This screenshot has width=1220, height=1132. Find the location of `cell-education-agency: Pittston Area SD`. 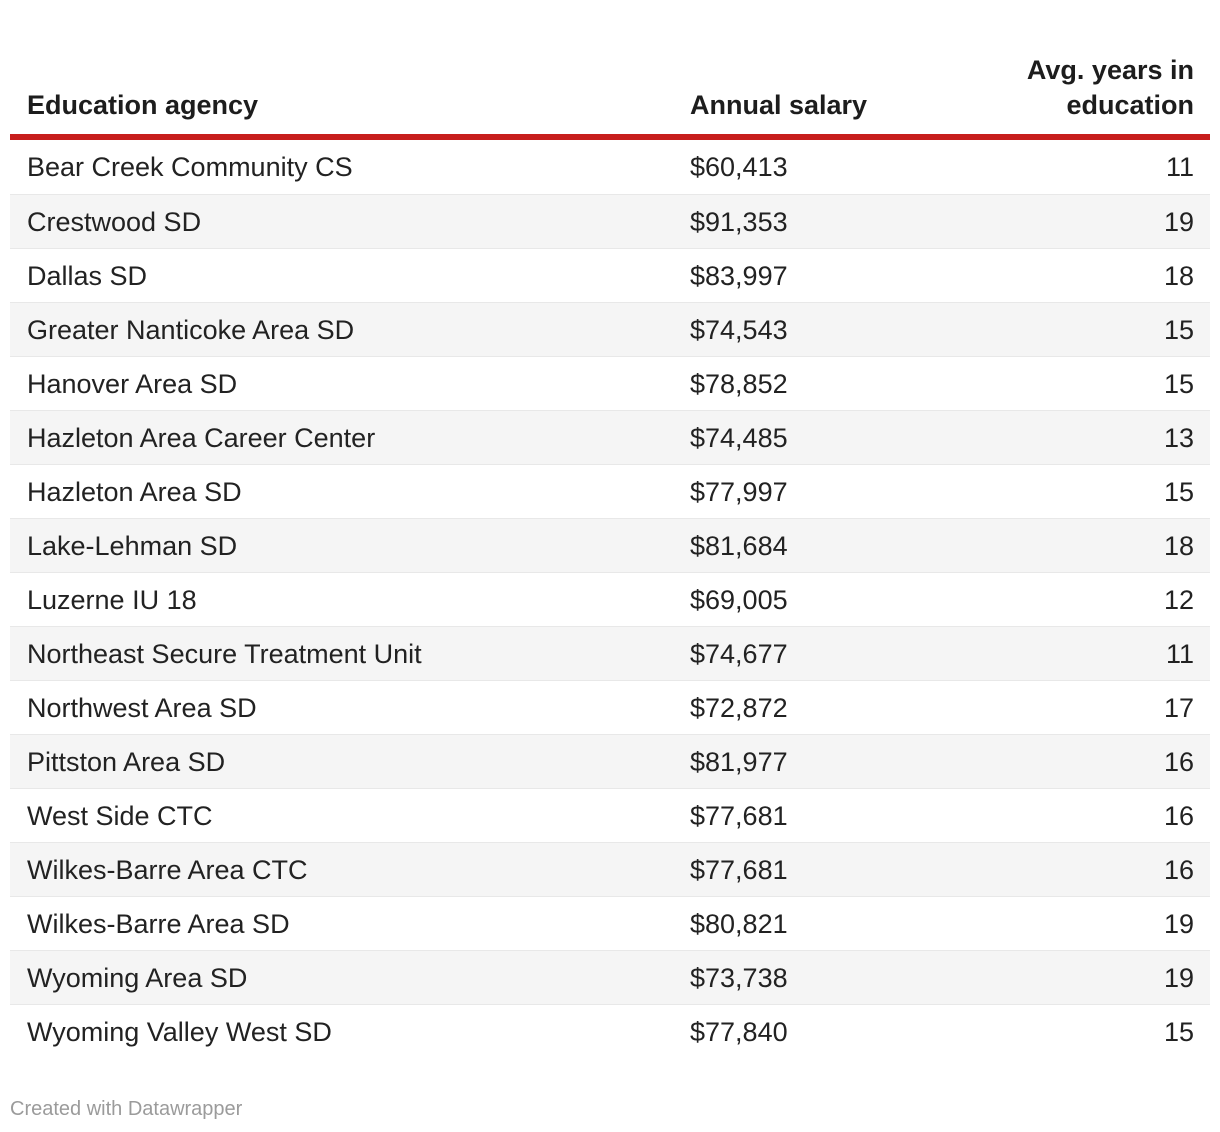

cell-education-agency: Pittston Area SD is located at coordinates (126, 761).